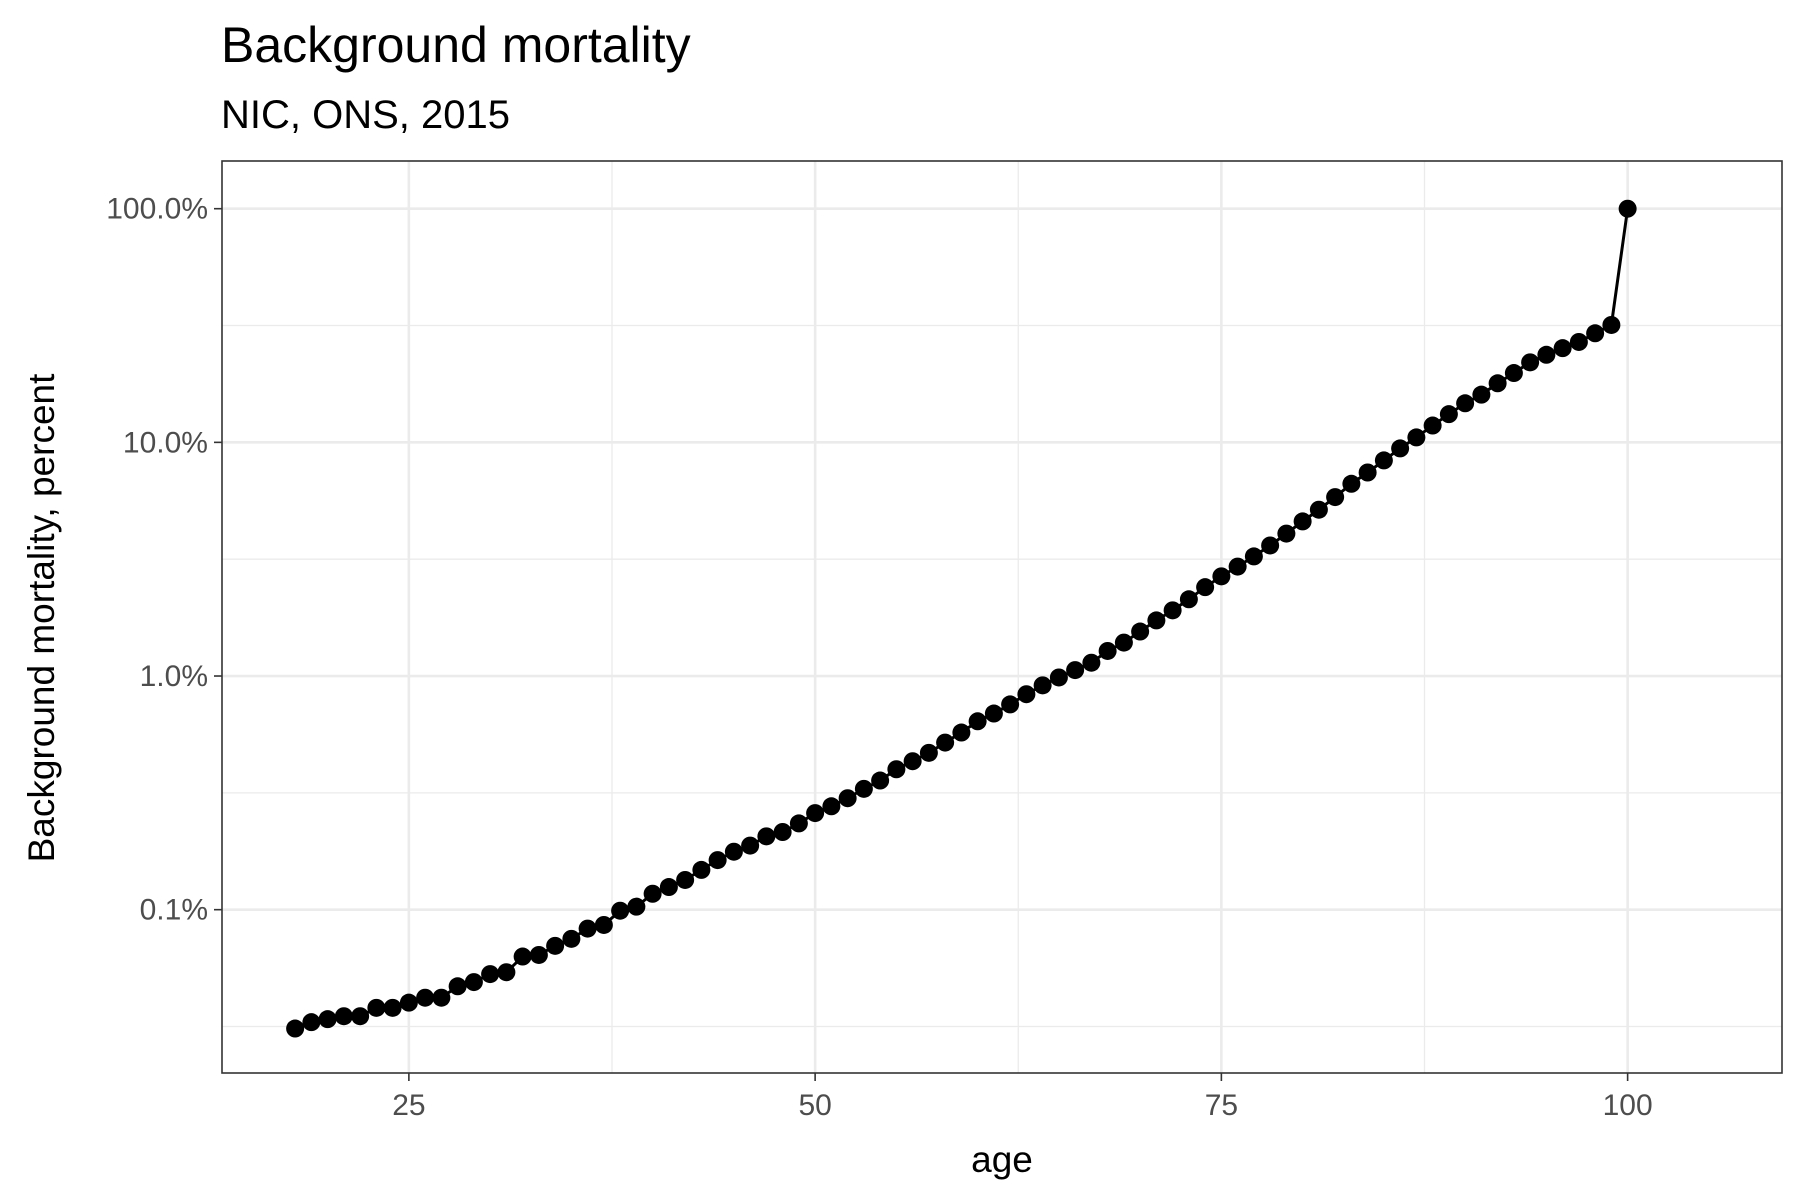  I want to click on y-tick-label: 0.1%, so click(174, 910).